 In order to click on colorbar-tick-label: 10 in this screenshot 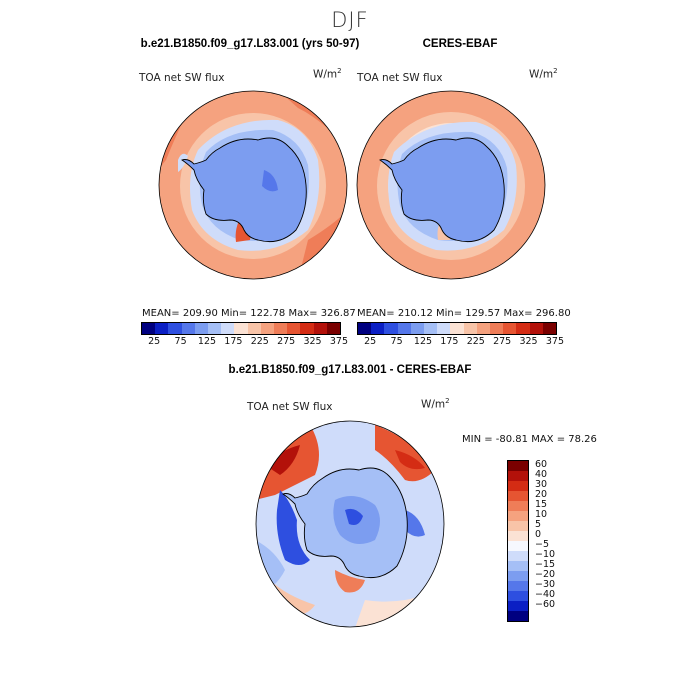, I will do `click(541, 514)`.